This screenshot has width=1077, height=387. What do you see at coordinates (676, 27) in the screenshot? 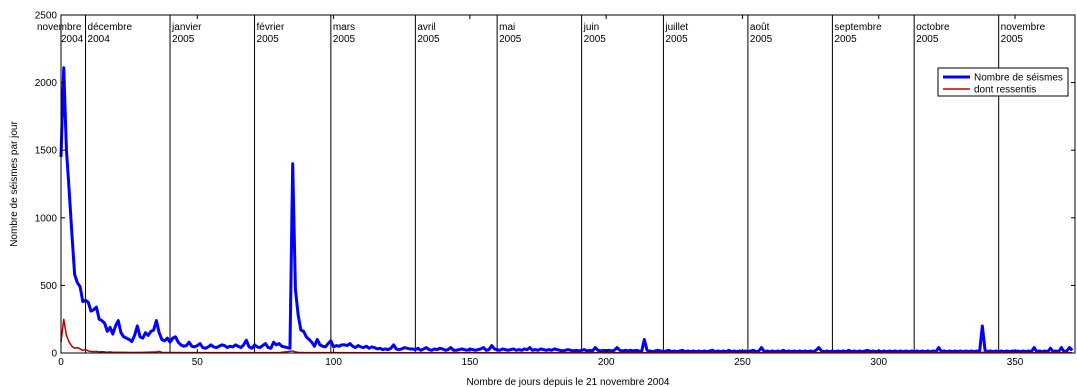
I see `month-label-7: juillet` at bounding box center [676, 27].